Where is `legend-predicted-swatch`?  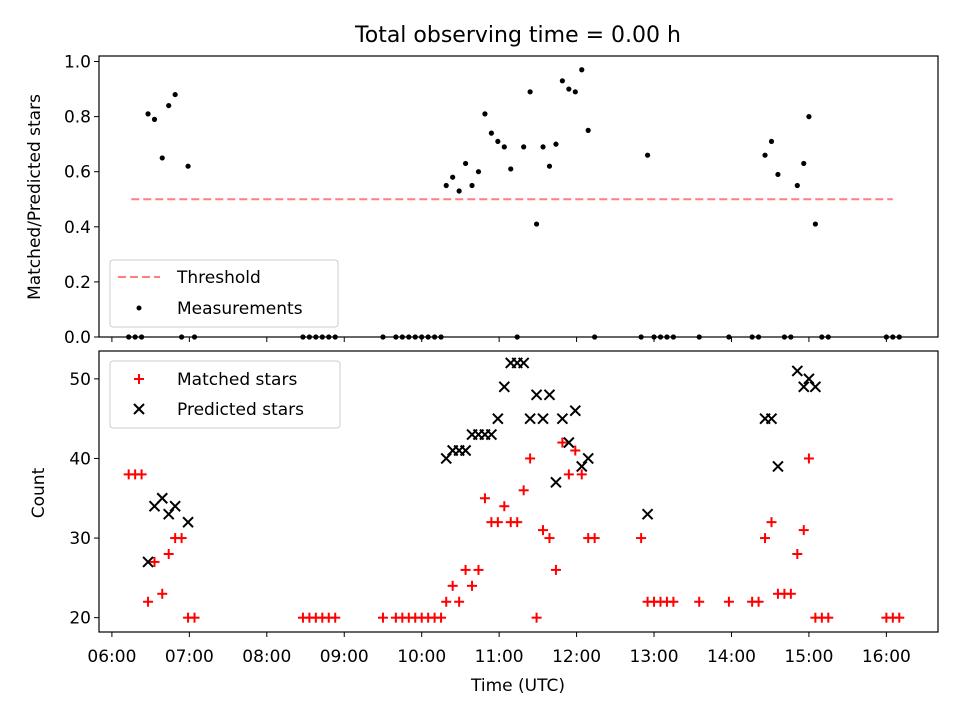 legend-predicted-swatch is located at coordinates (139, 409).